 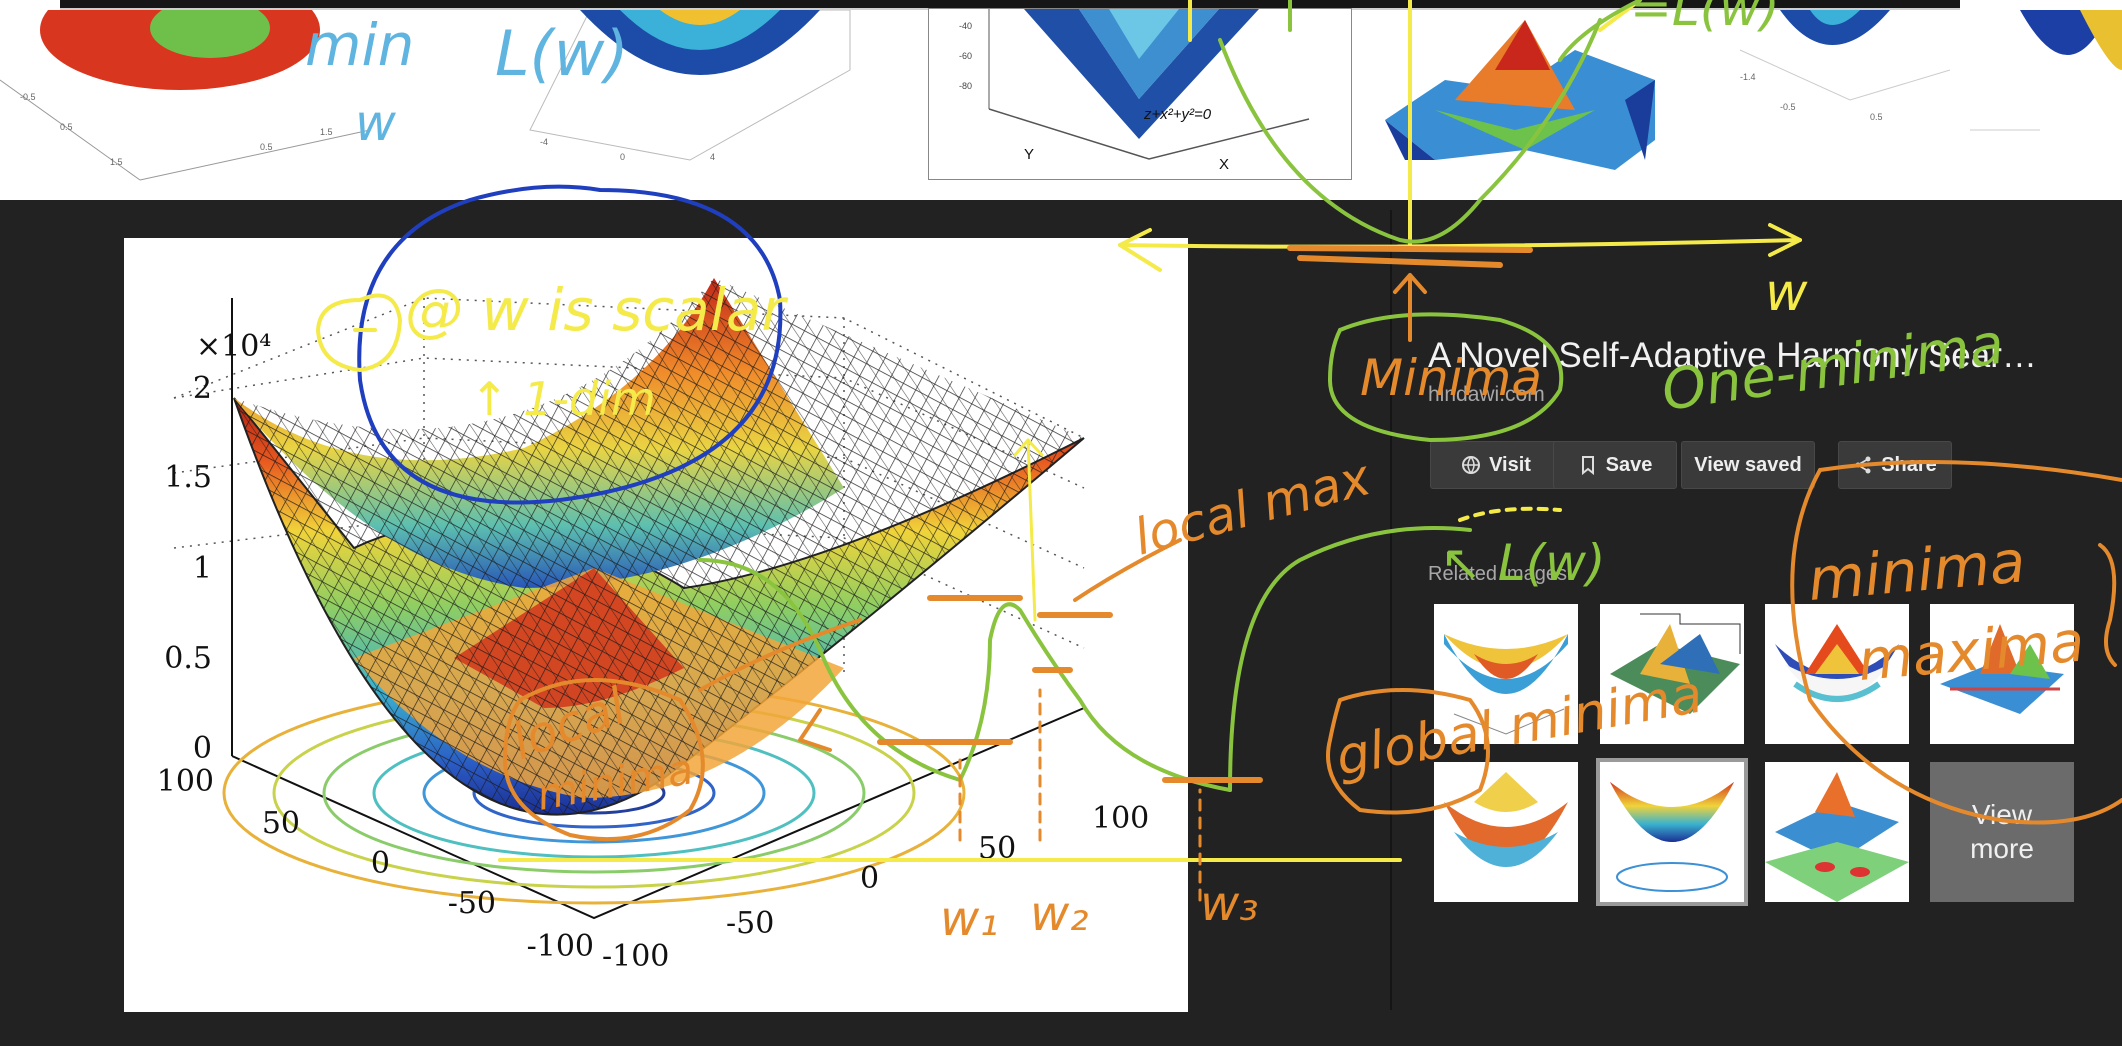 I want to click on z-tick: 1.5, so click(x=188, y=477).